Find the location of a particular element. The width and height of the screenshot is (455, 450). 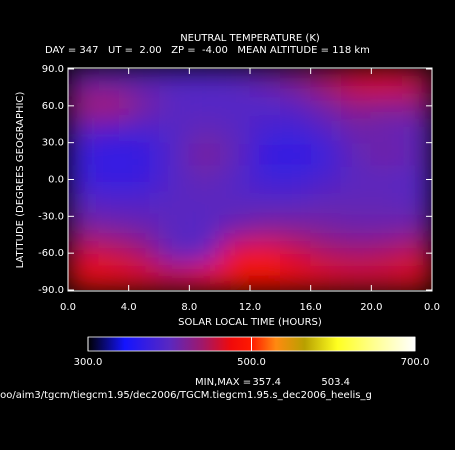

x-tick-label: 16.0 is located at coordinates (311, 307).